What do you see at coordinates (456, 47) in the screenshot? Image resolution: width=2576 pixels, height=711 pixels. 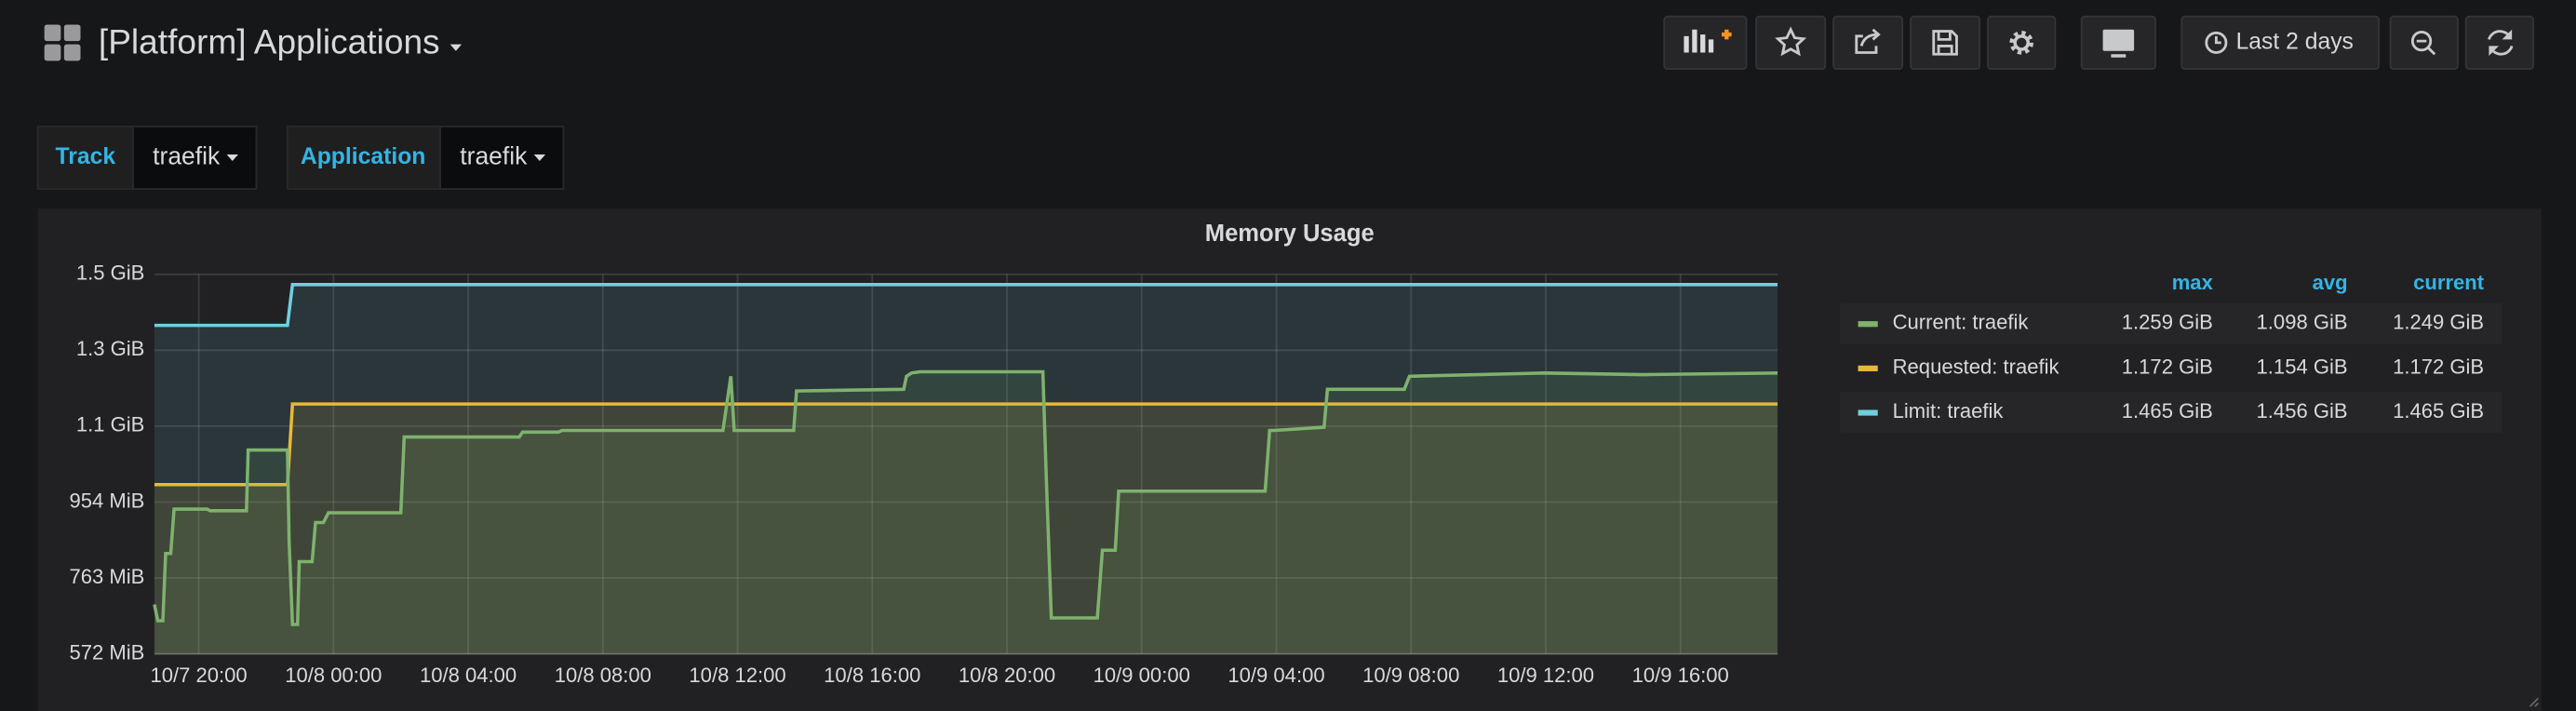 I see `title-caret` at bounding box center [456, 47].